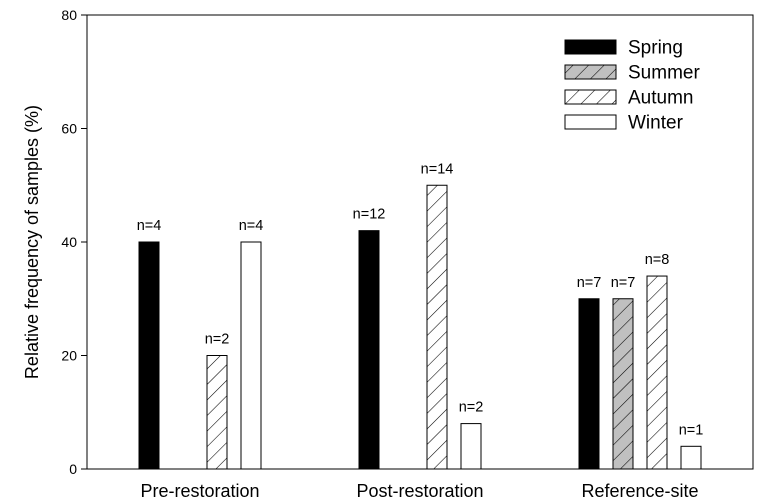  What do you see at coordinates (655, 48) in the screenshot?
I see `legend-label-spring: Spring` at bounding box center [655, 48].